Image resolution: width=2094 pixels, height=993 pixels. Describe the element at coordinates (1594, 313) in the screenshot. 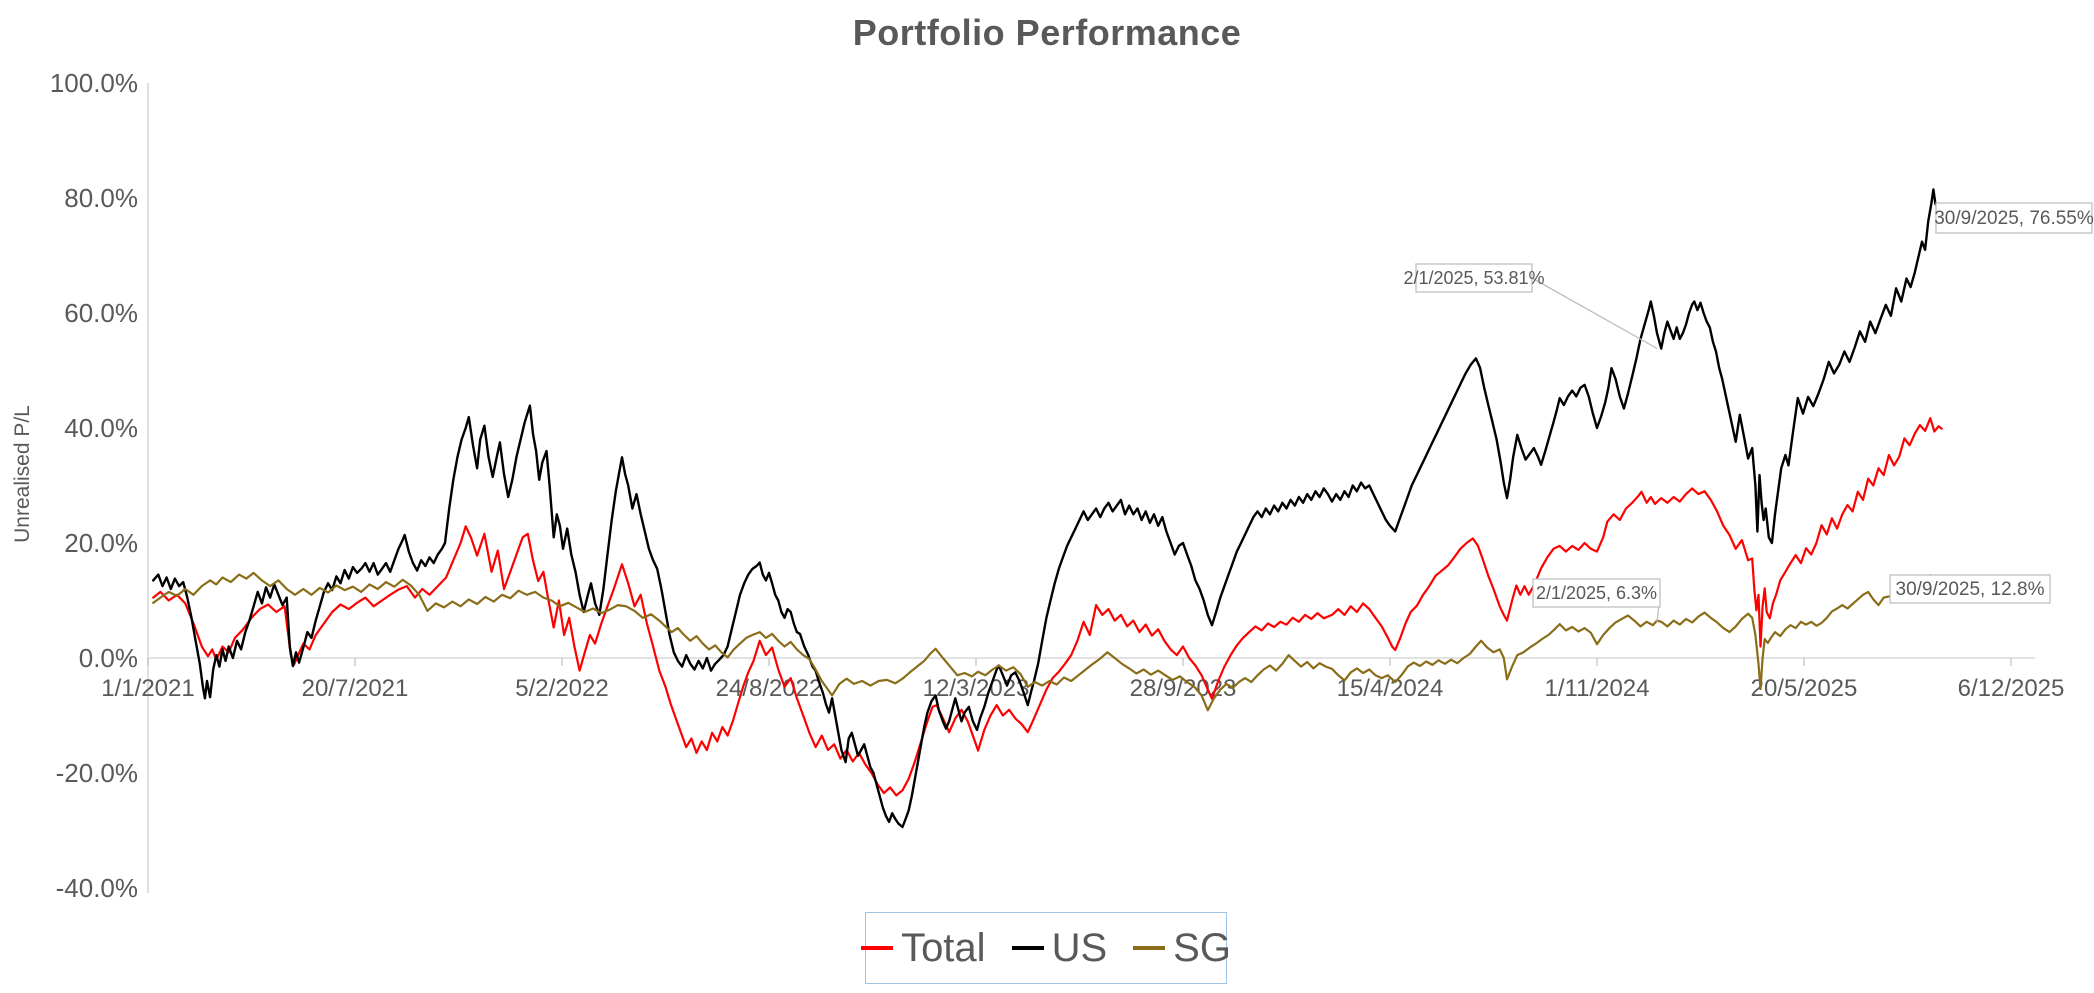

I see `annotation-leader` at that location.